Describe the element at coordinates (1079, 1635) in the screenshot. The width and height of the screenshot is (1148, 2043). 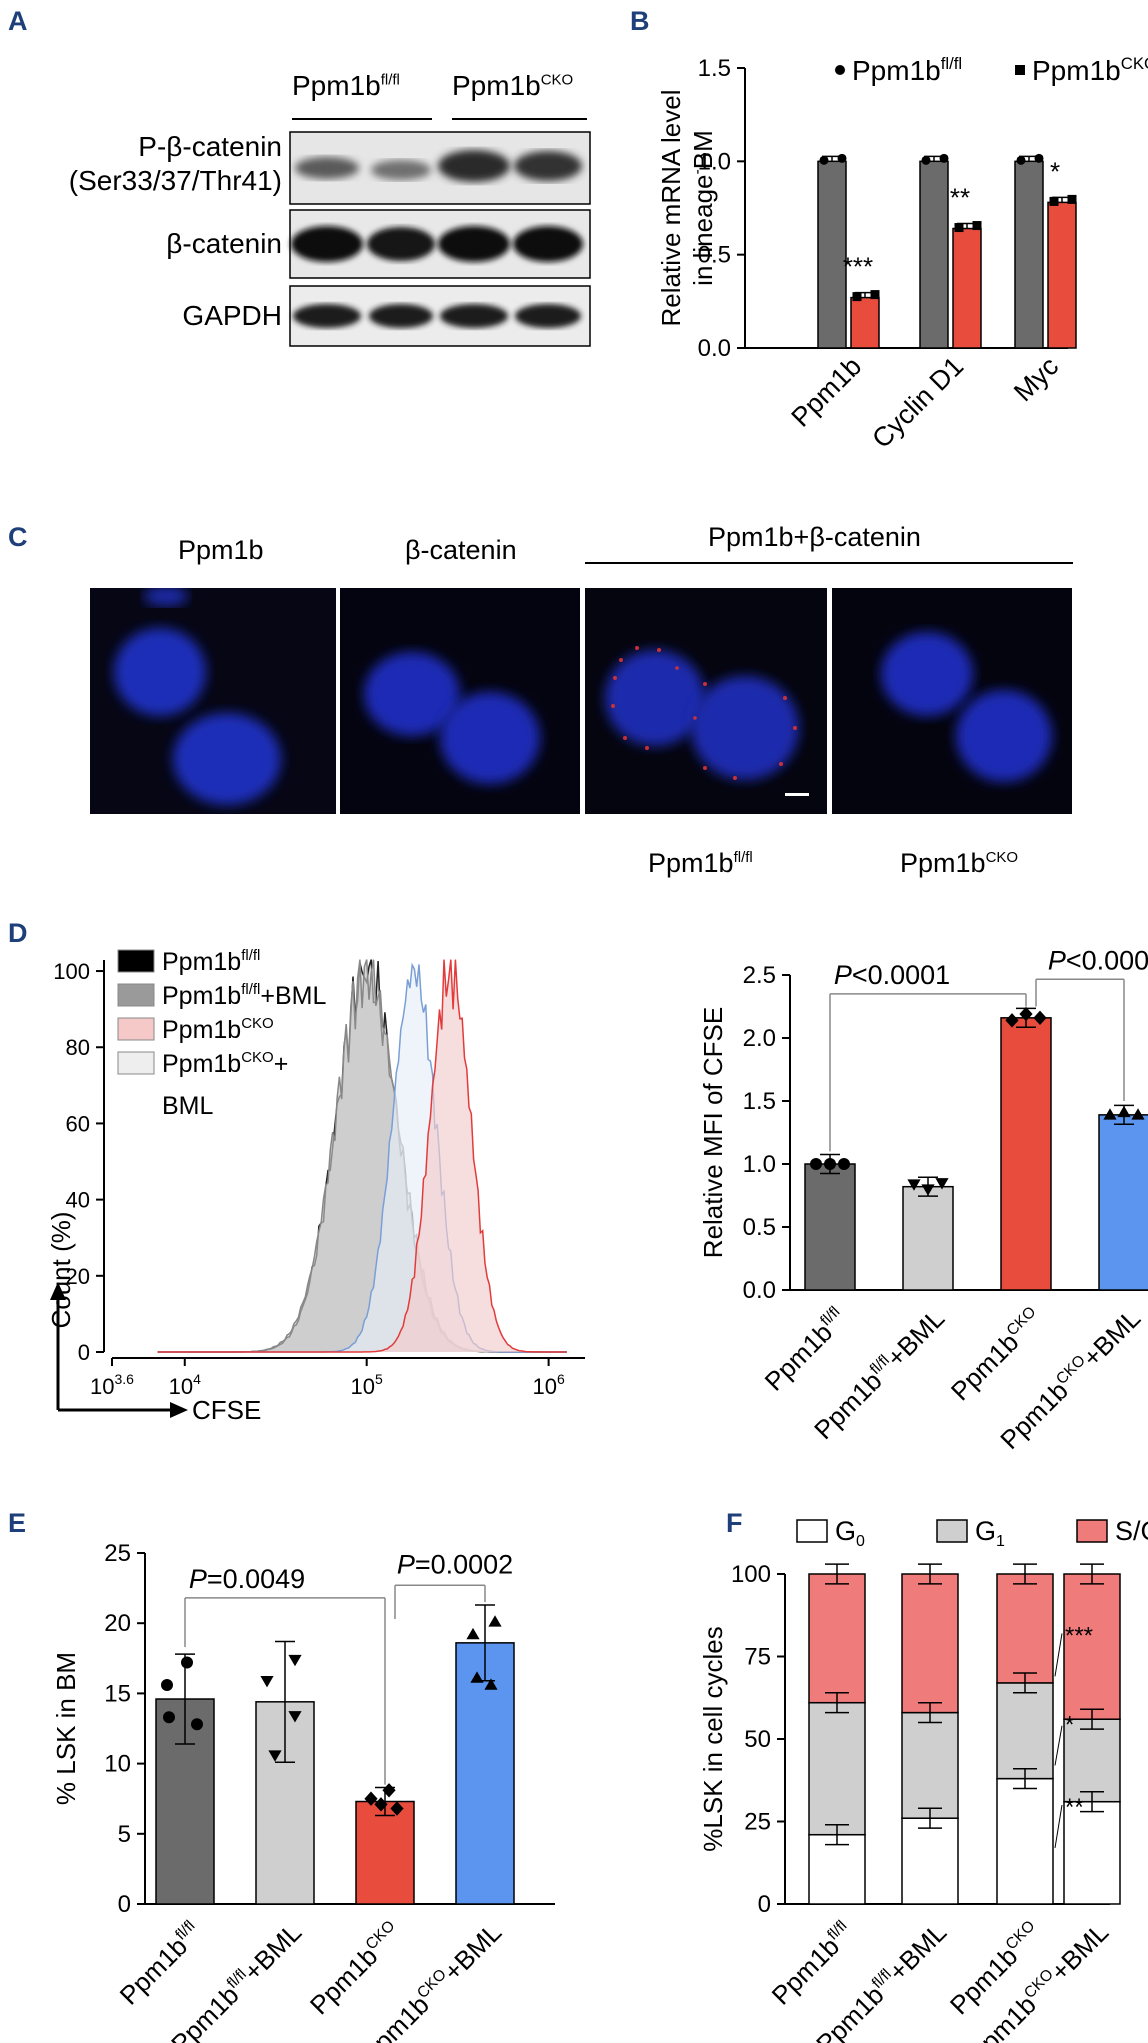
I see `f-significance: ***` at that location.